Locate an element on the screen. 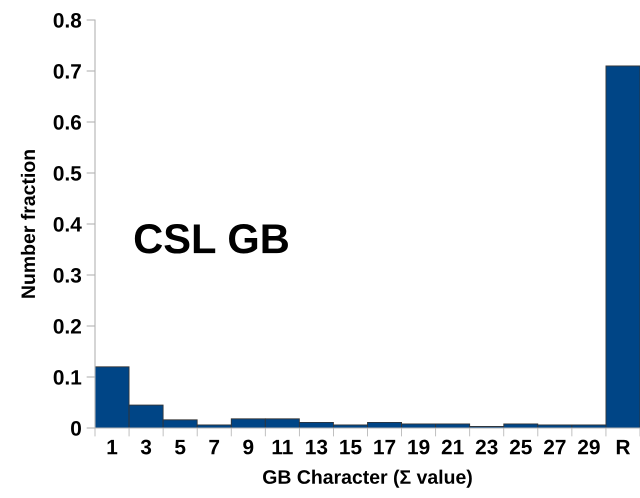 The image size is (640, 498). x-tick-label: 25 is located at coordinates (521, 447).